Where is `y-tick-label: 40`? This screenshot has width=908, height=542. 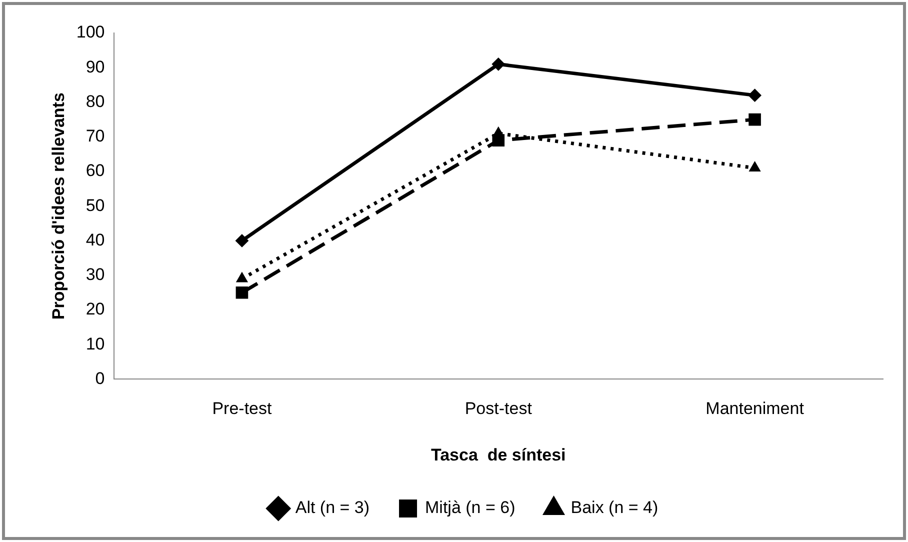 y-tick-label: 40 is located at coordinates (95, 240).